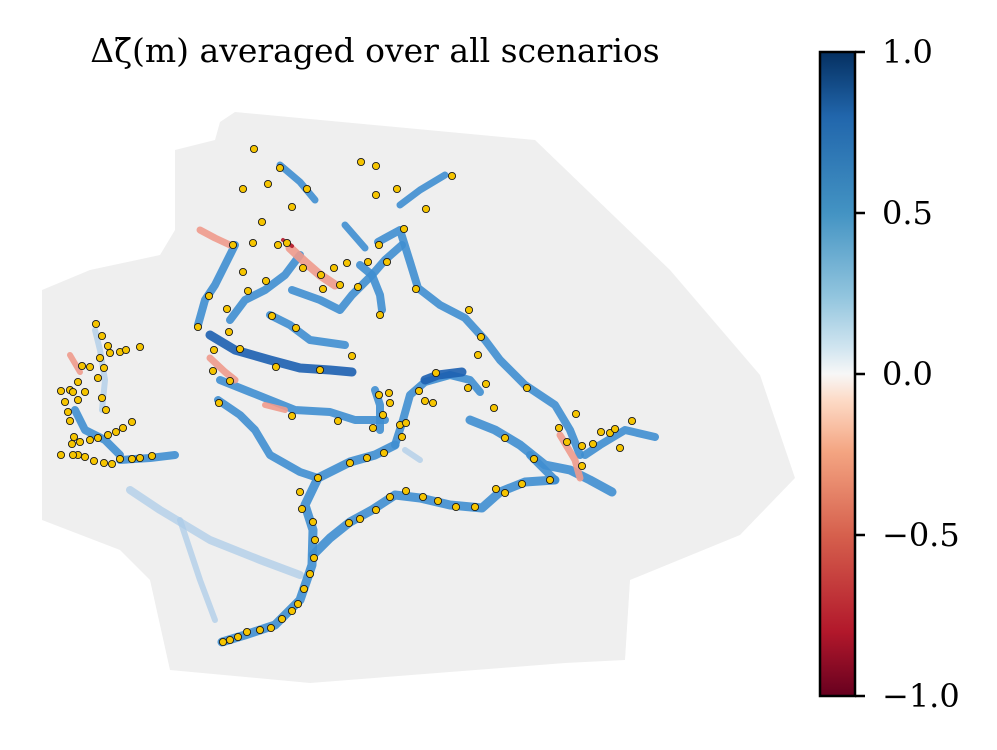 Image resolution: width=997 pixels, height=750 pixels. I want to click on colorbar-tick-label: 0.0, so click(907, 374).